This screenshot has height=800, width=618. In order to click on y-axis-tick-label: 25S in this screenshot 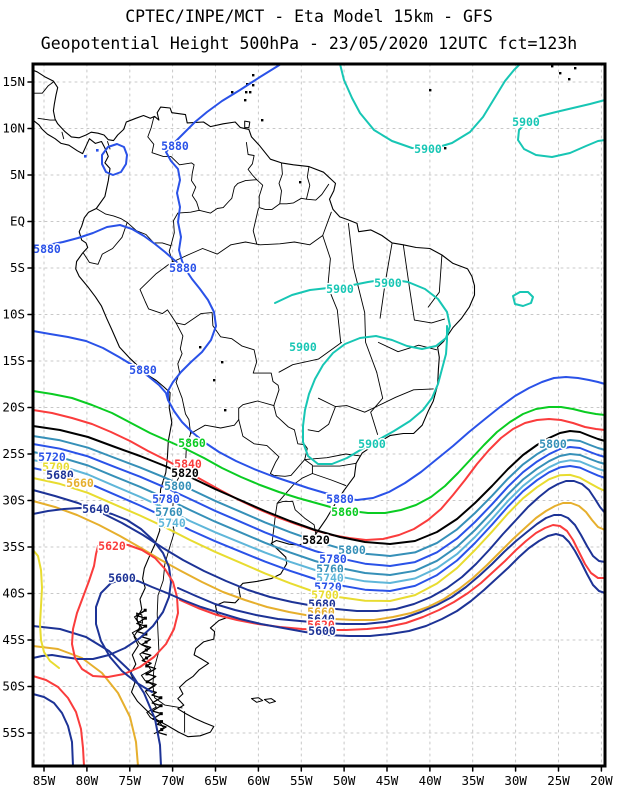, I will do `click(13, 453)`.